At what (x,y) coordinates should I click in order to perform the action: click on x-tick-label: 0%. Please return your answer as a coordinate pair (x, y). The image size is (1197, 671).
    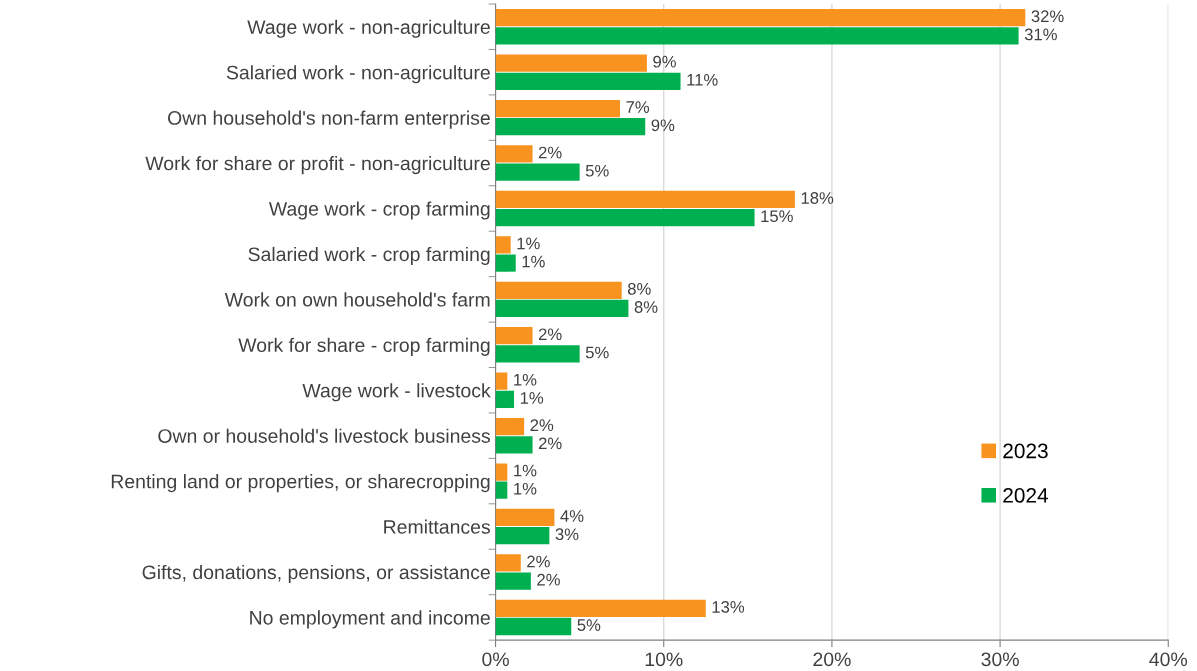
    Looking at the image, I should click on (495, 659).